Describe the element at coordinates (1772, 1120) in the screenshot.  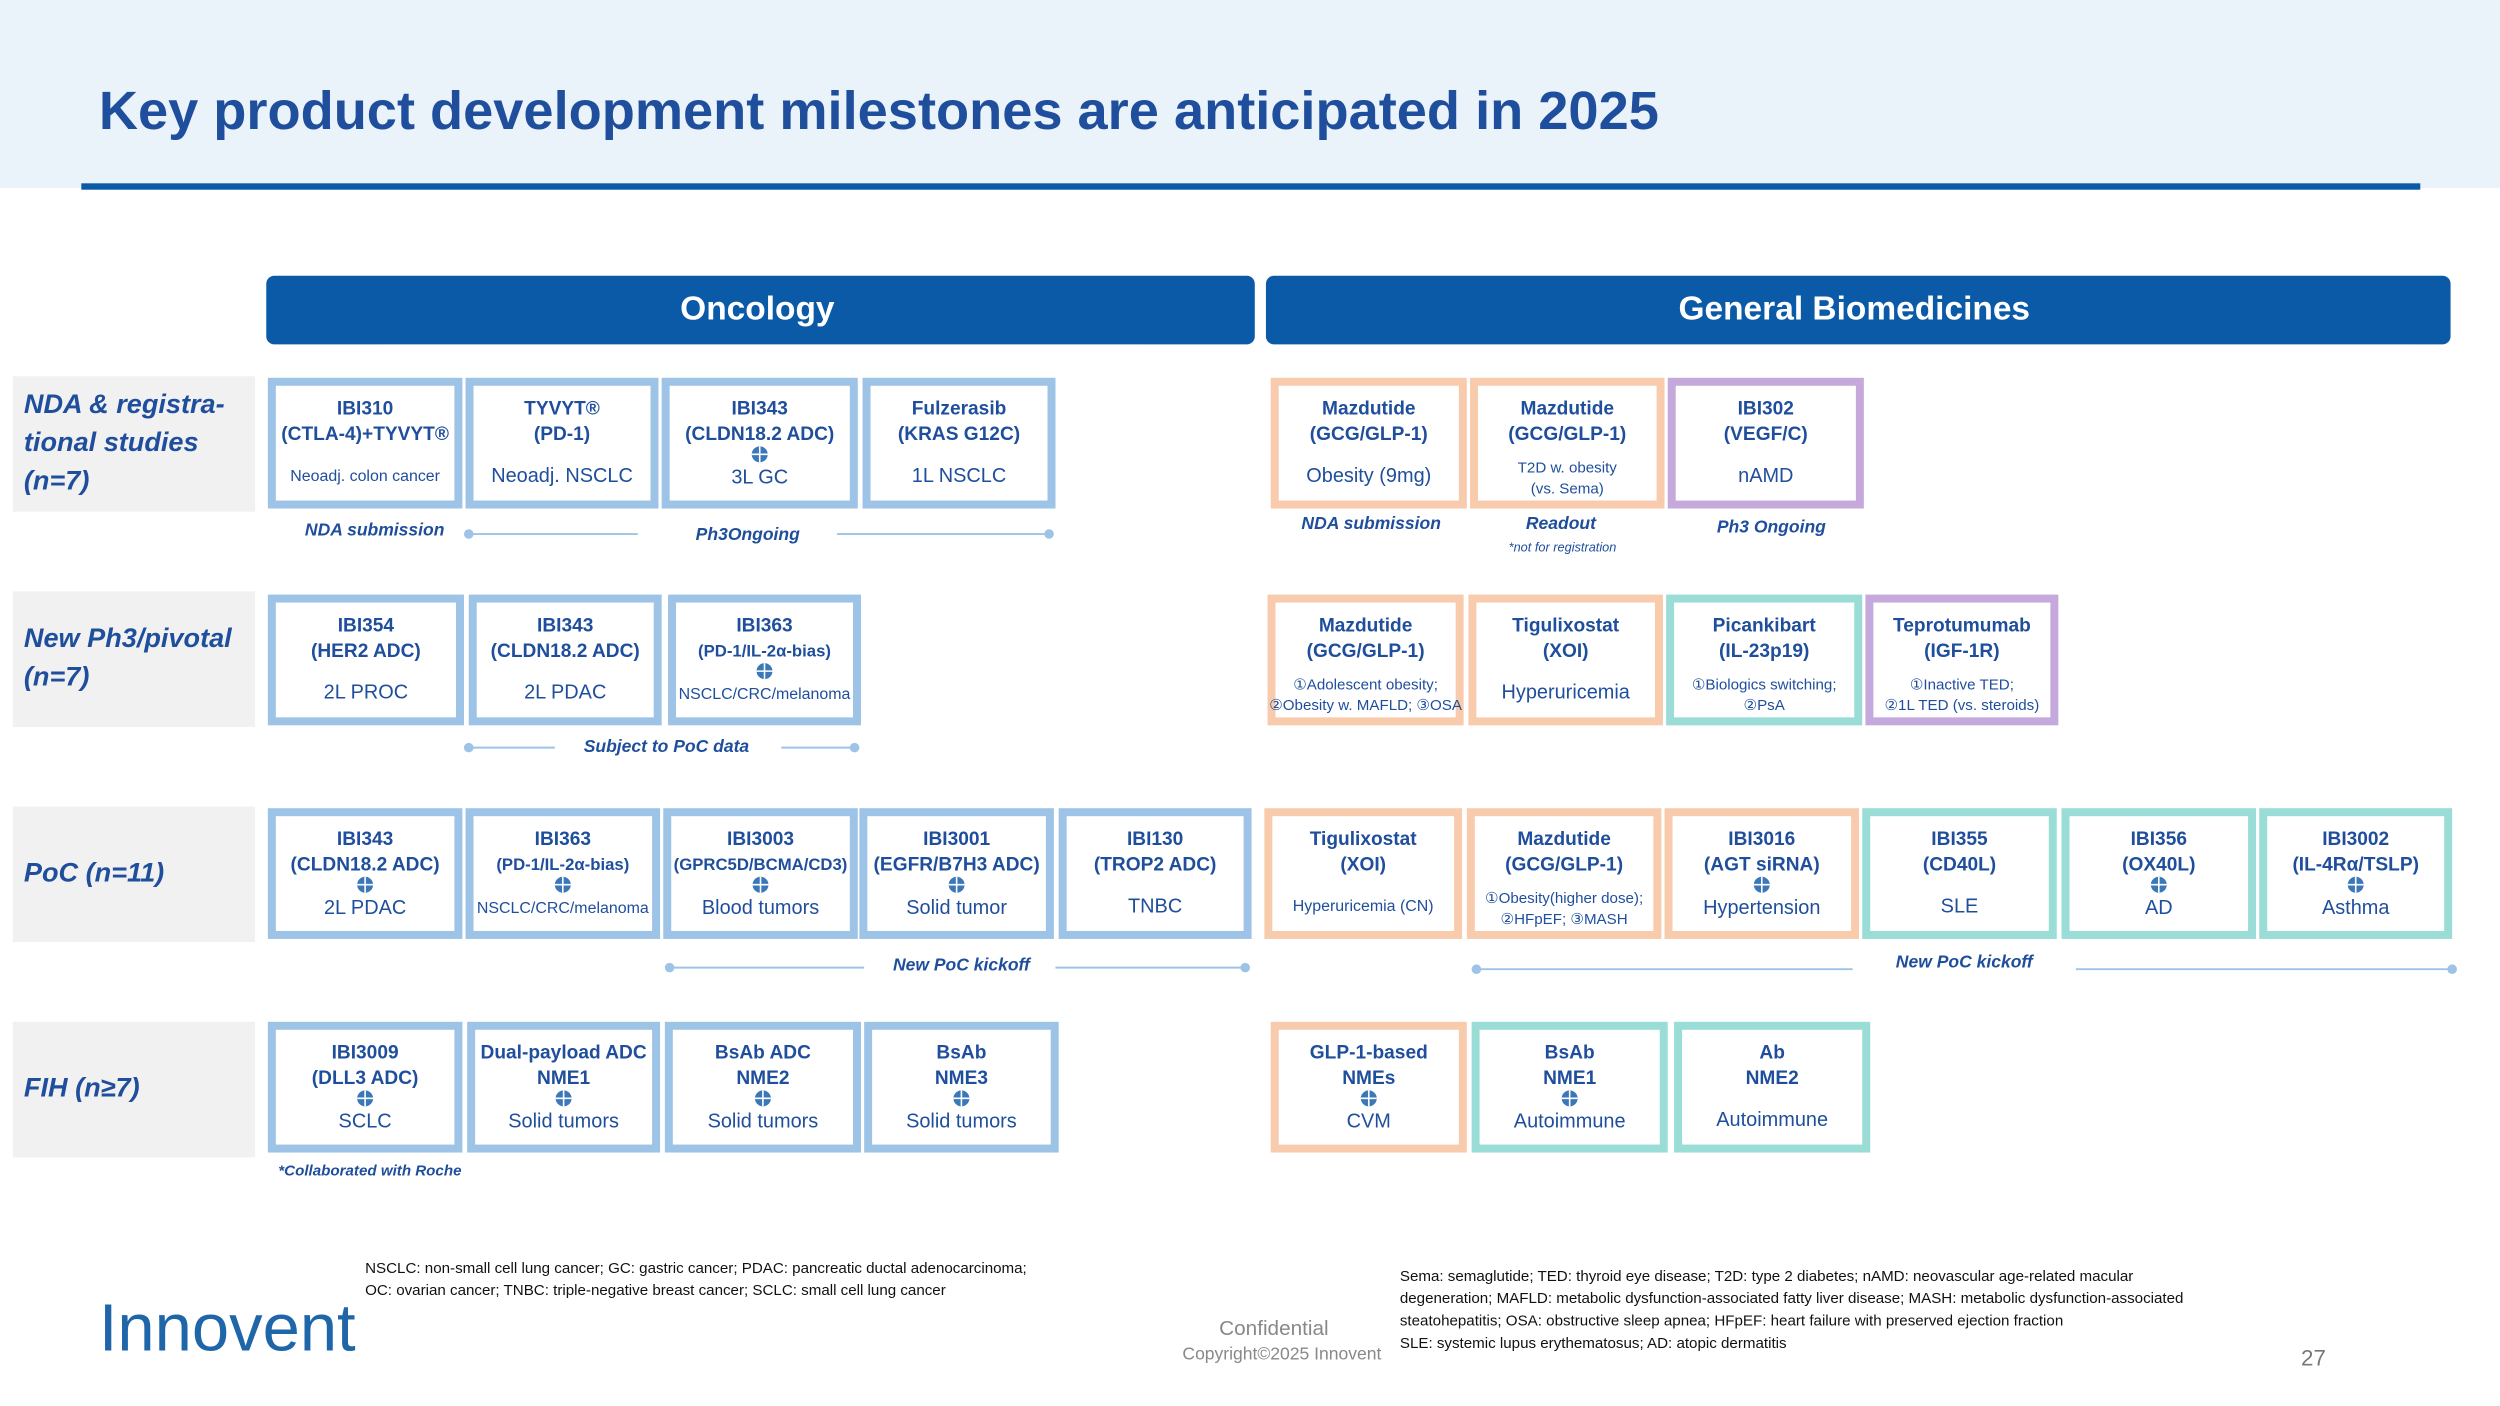
I see `indication: Autoimmune` at that location.